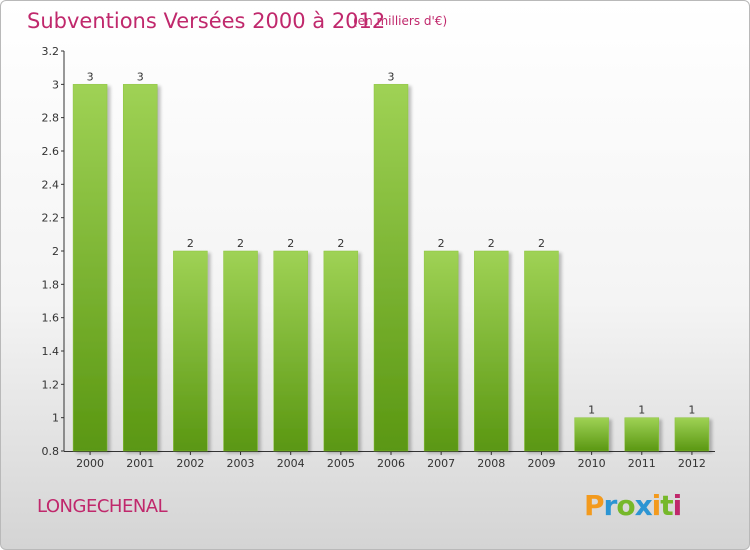  I want to click on x-tick-label-2008: 2008, so click(491, 463).